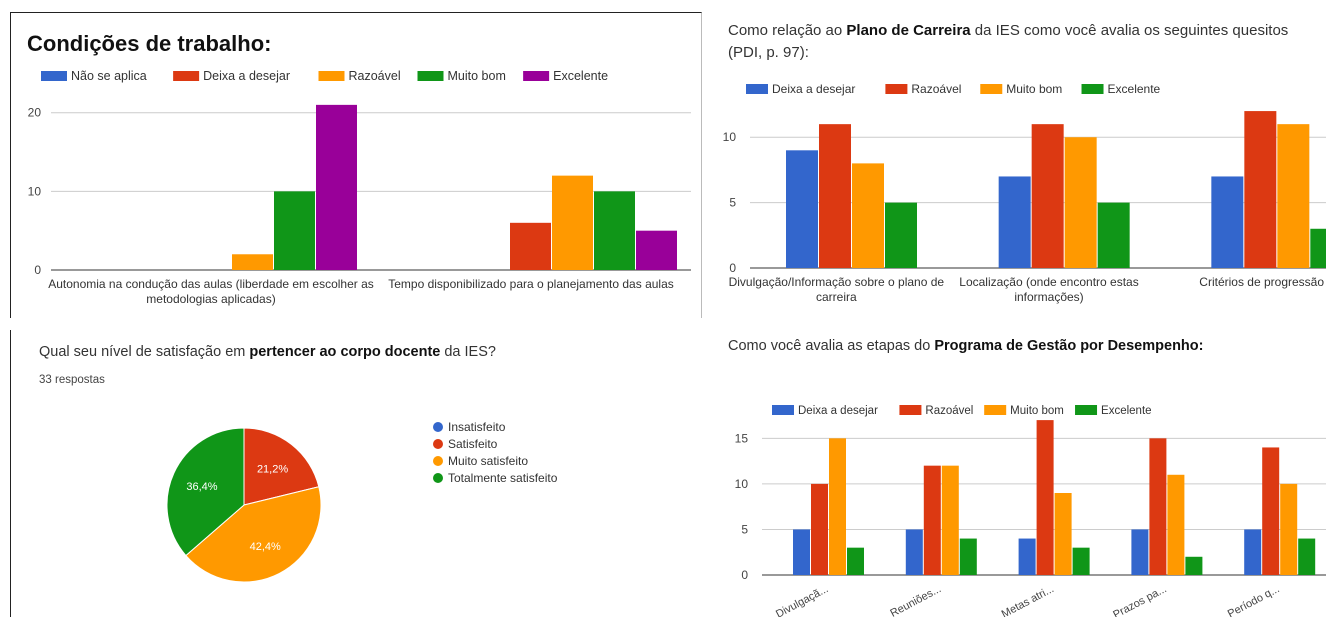 Image resolution: width=1326 pixels, height=617 pixels. Describe the element at coordinates (787, 30) in the screenshot. I see `title-pre: Como relação ao` at that location.